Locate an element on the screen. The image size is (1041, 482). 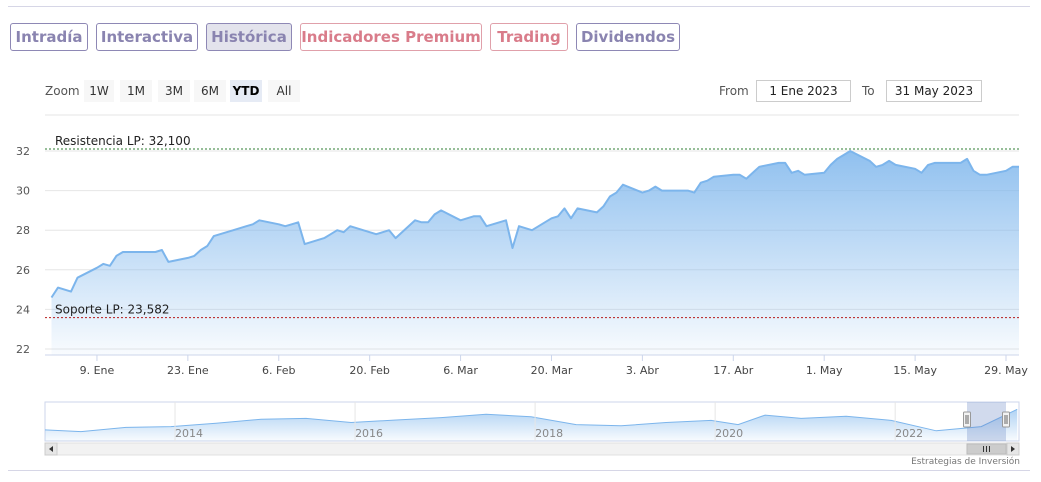
range-to-input: 31 May 2023 is located at coordinates (934, 91).